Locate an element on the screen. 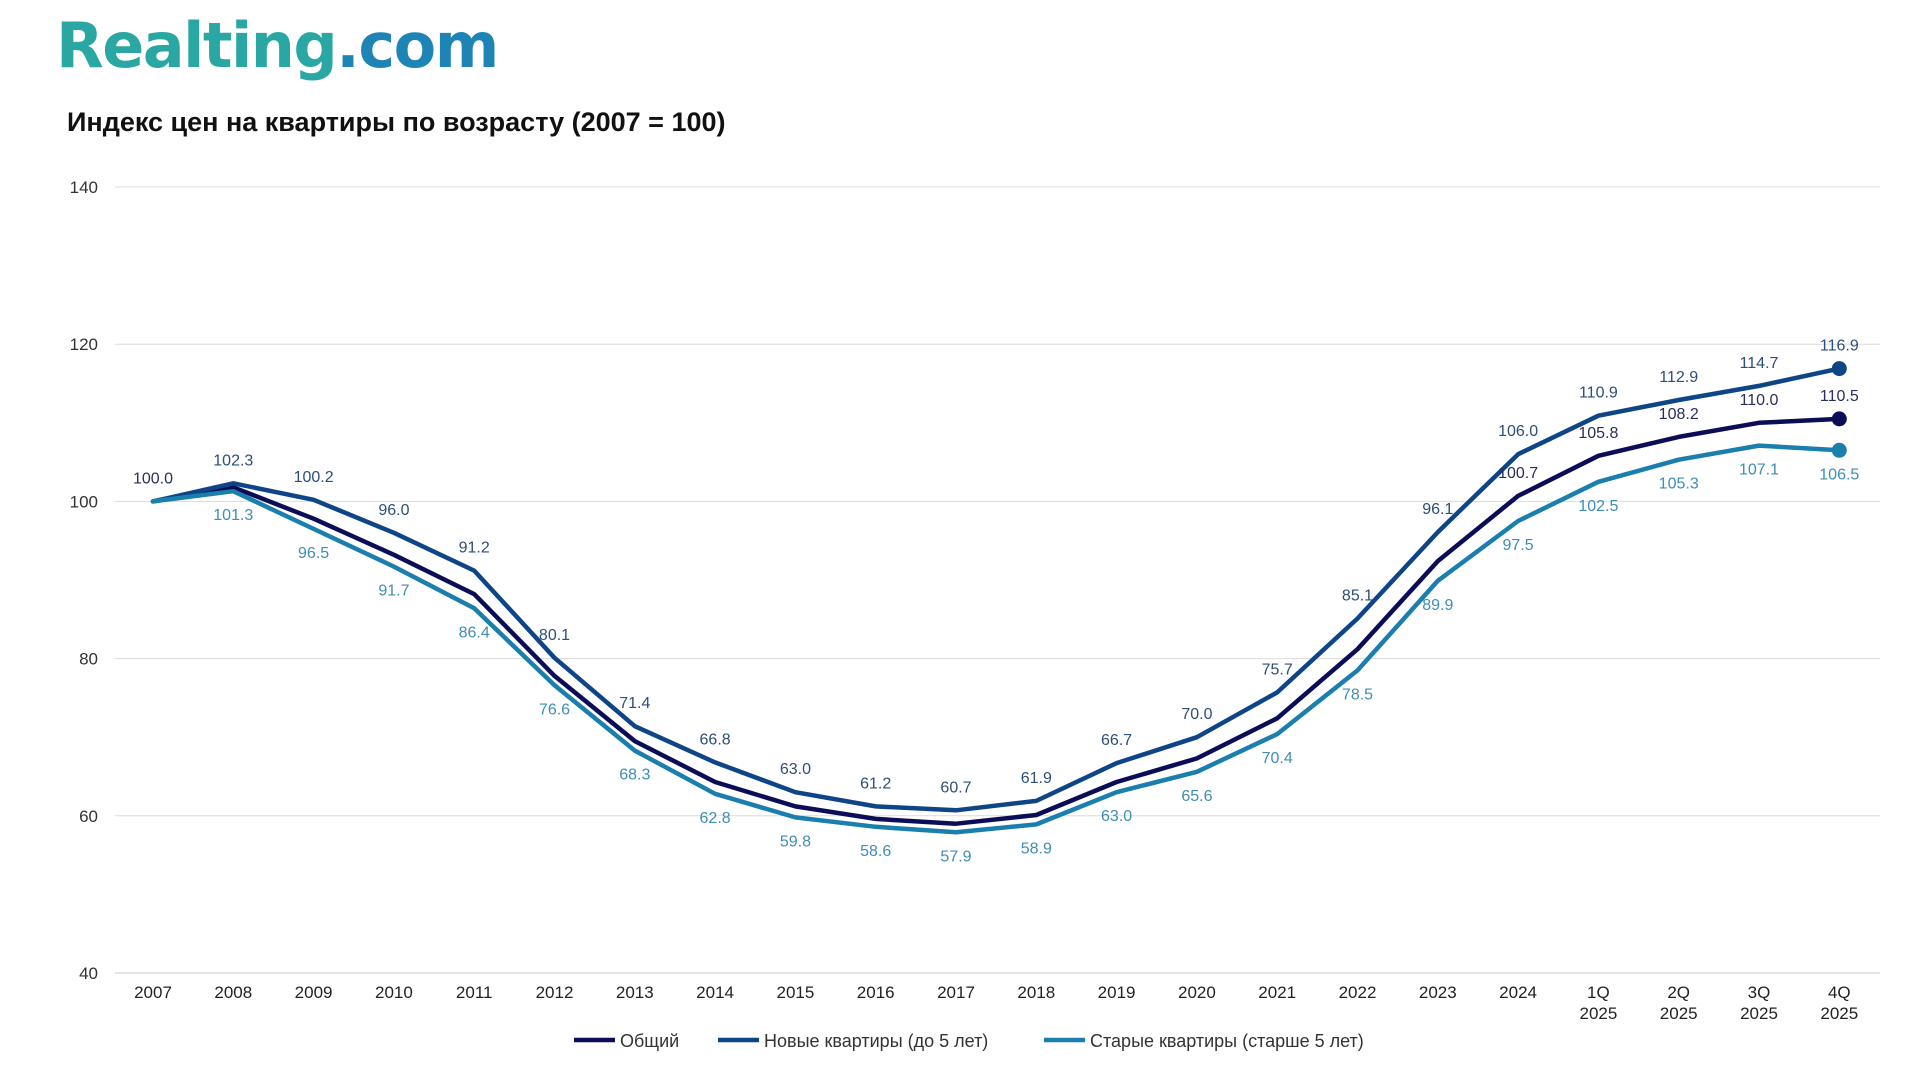  legend-item-0: Общий is located at coordinates (626, 1041).